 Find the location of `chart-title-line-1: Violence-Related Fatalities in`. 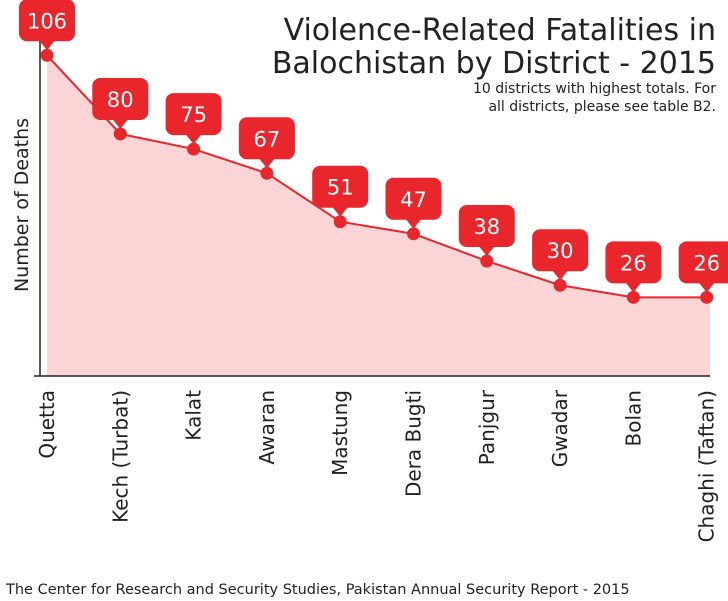

chart-title-line-1: Violence-Related Fatalities in is located at coordinates (500, 30).